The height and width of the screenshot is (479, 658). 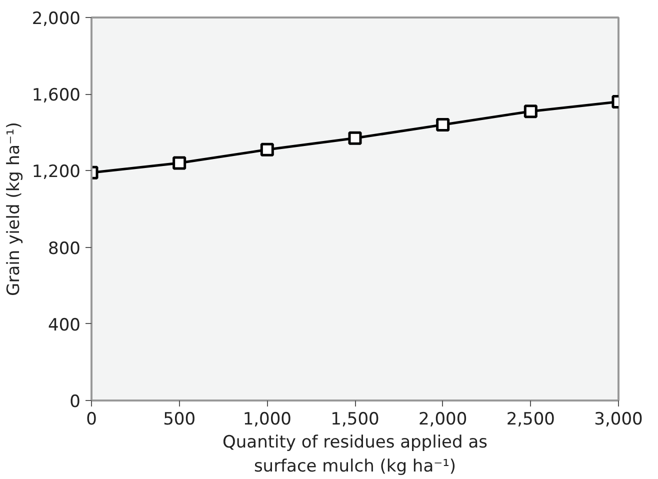 I want to click on x-tick-label: 2,000, so click(x=443, y=420).